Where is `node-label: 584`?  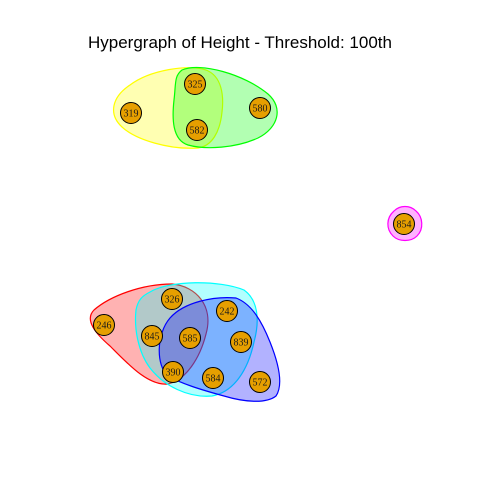
node-label: 584 is located at coordinates (213, 379).